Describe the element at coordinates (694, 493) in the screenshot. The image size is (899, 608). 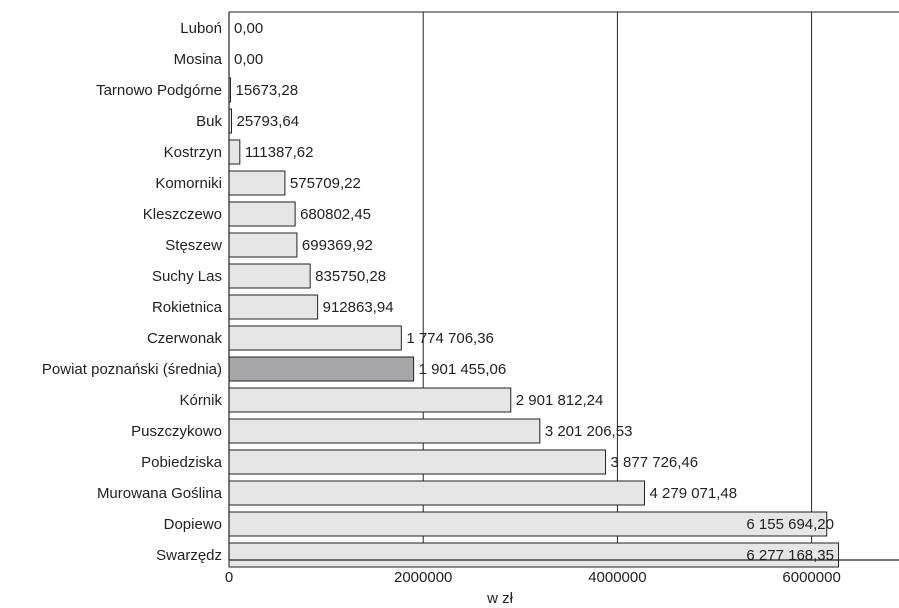
I see `value-label: 4 279 071,48` at that location.